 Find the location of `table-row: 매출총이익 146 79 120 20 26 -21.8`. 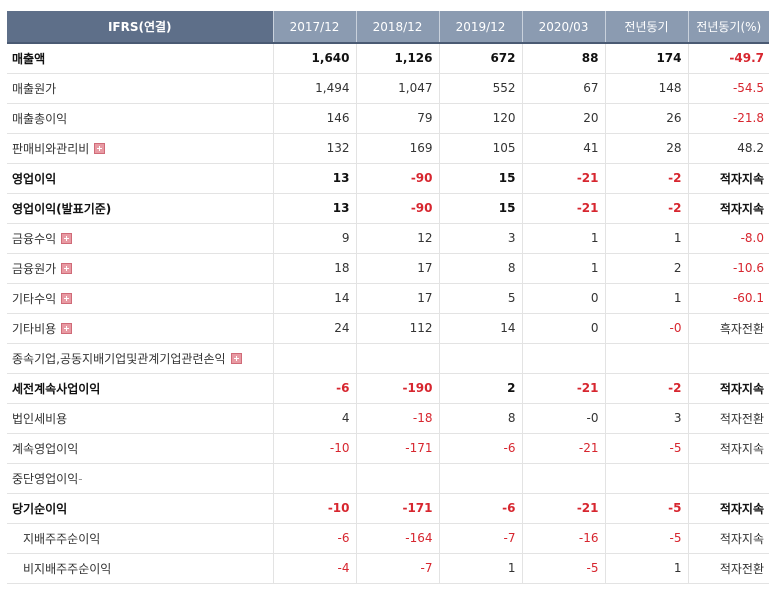

table-row: 매출총이익 146 79 120 20 26 -21.8 is located at coordinates (388, 118).